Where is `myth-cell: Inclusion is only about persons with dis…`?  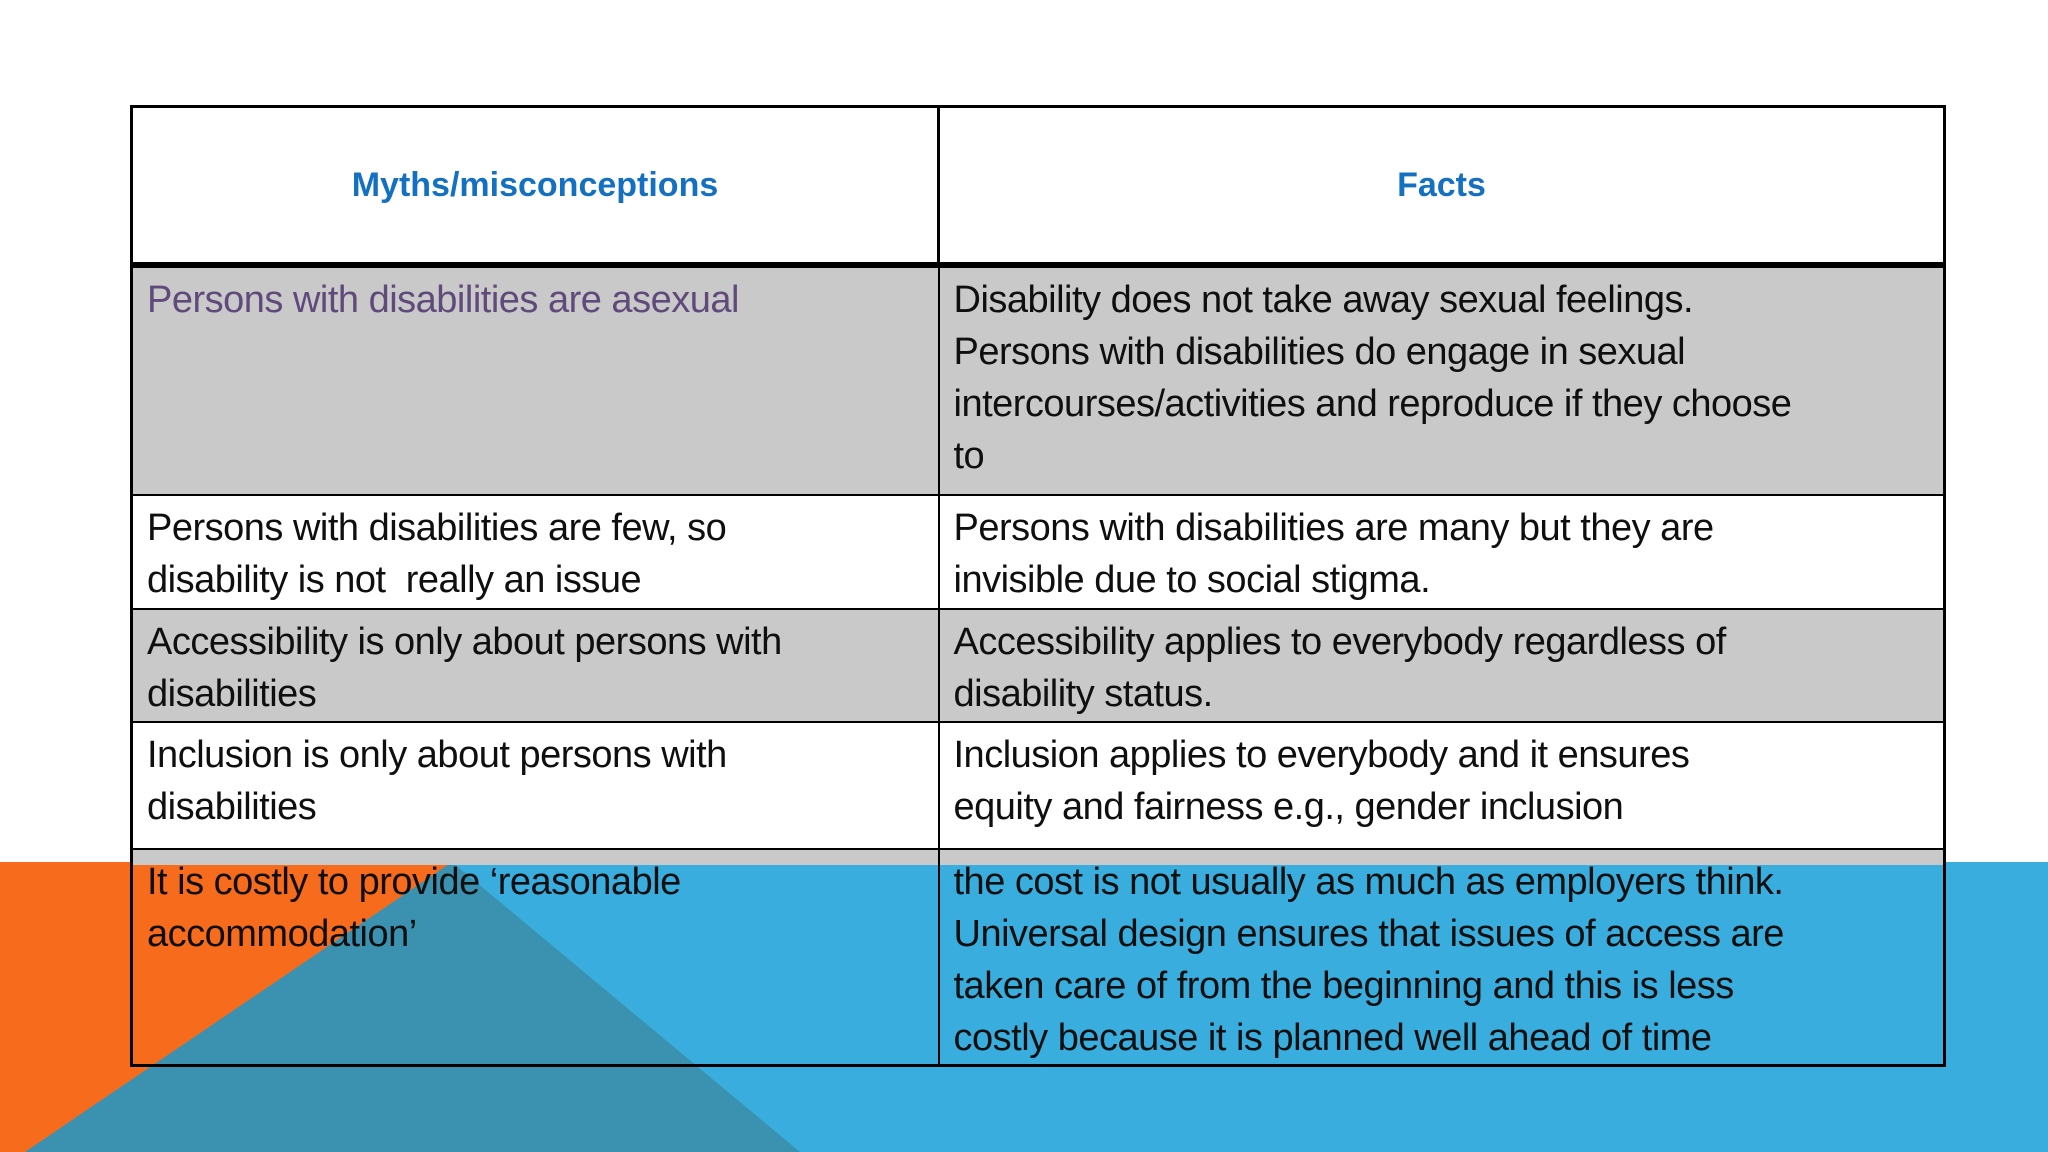
myth-cell: Inclusion is only about persons with dis… is located at coordinates (535, 785).